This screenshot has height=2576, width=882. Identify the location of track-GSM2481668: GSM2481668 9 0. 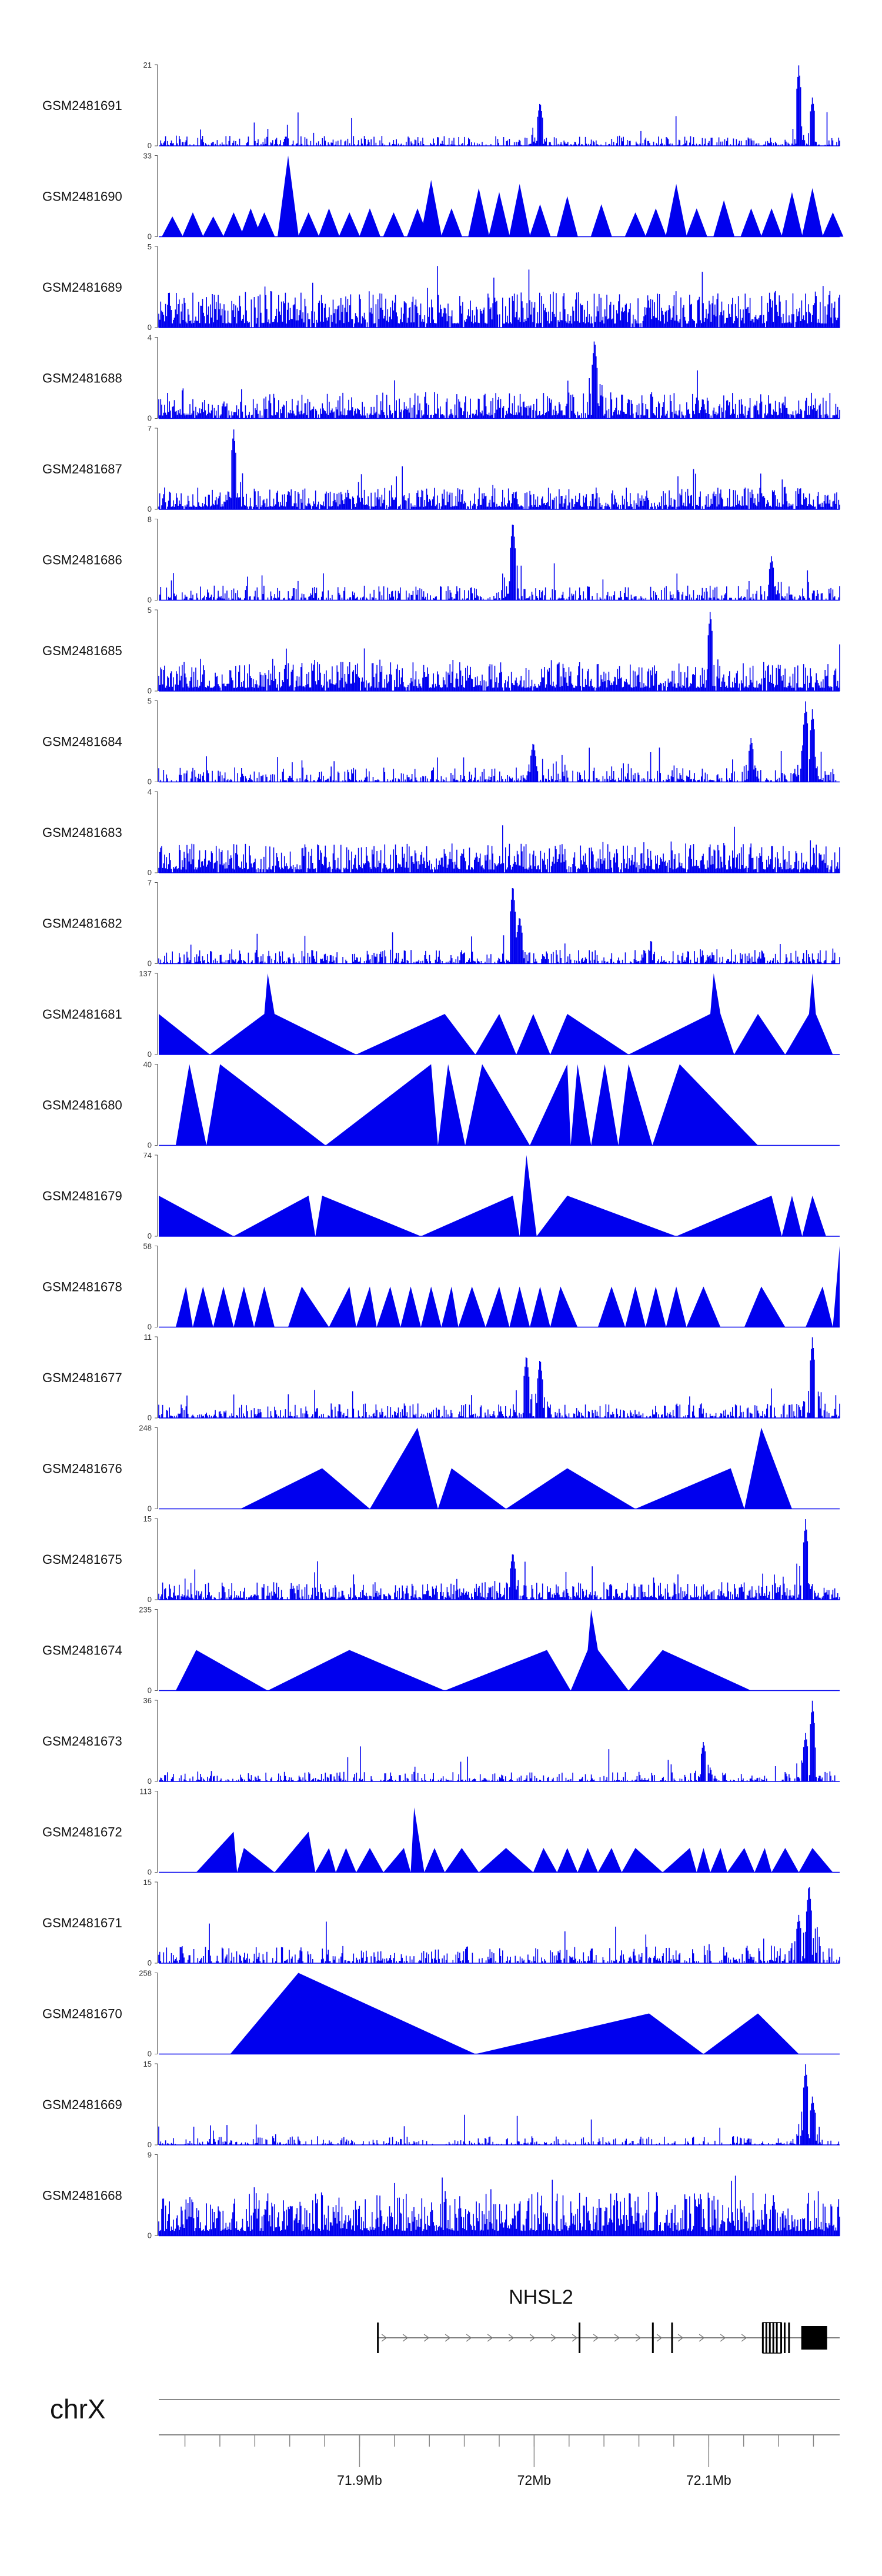
(441, 2195).